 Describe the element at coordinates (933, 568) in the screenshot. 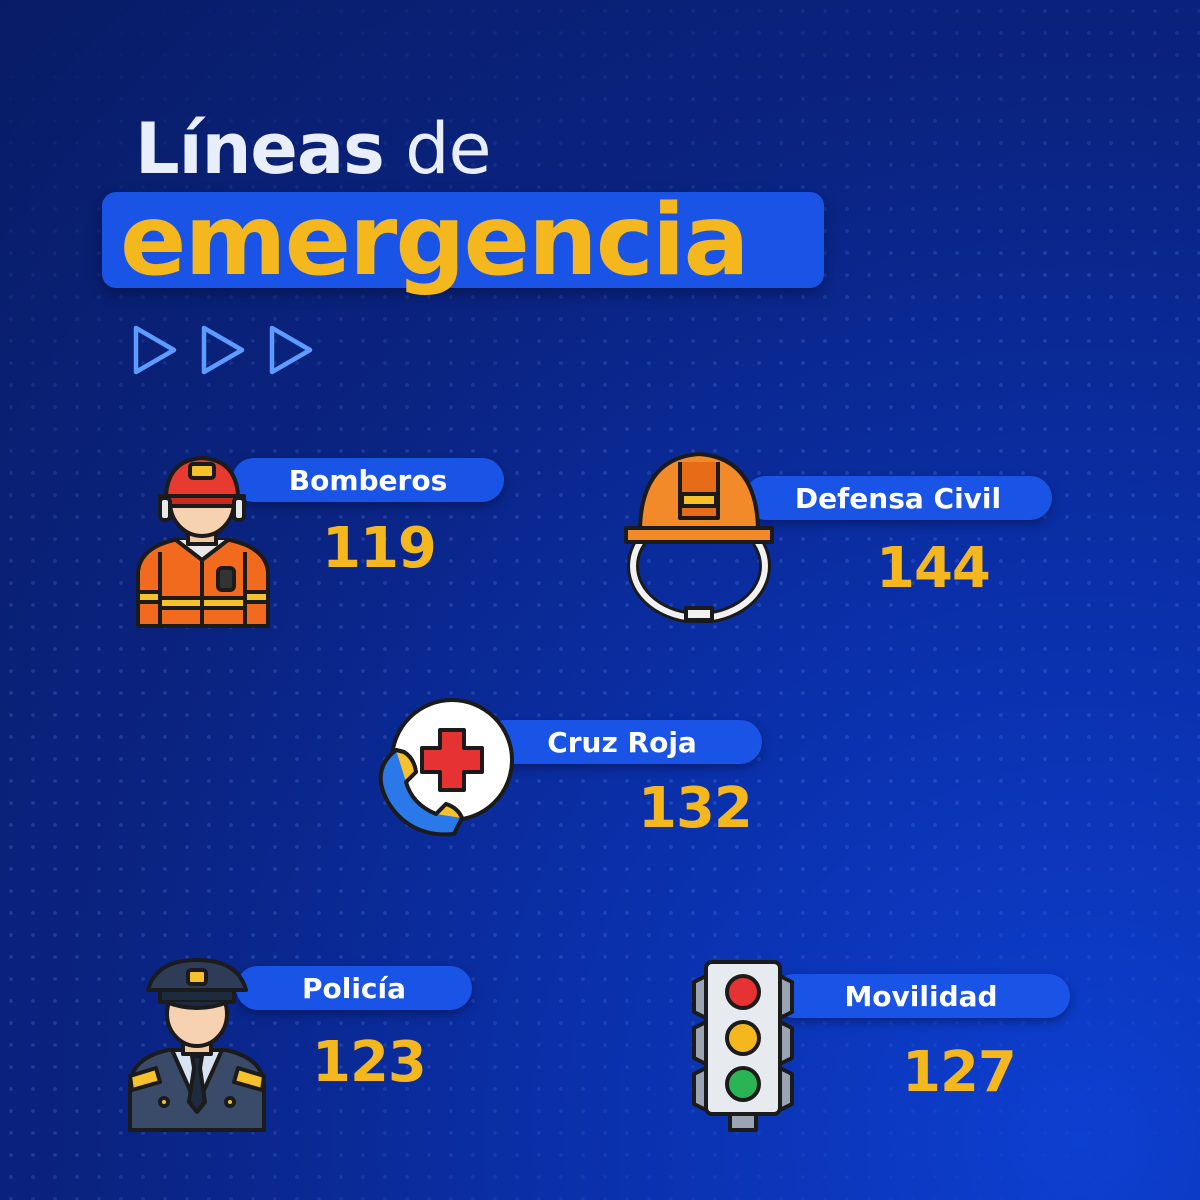

I see `line-number: 144` at that location.